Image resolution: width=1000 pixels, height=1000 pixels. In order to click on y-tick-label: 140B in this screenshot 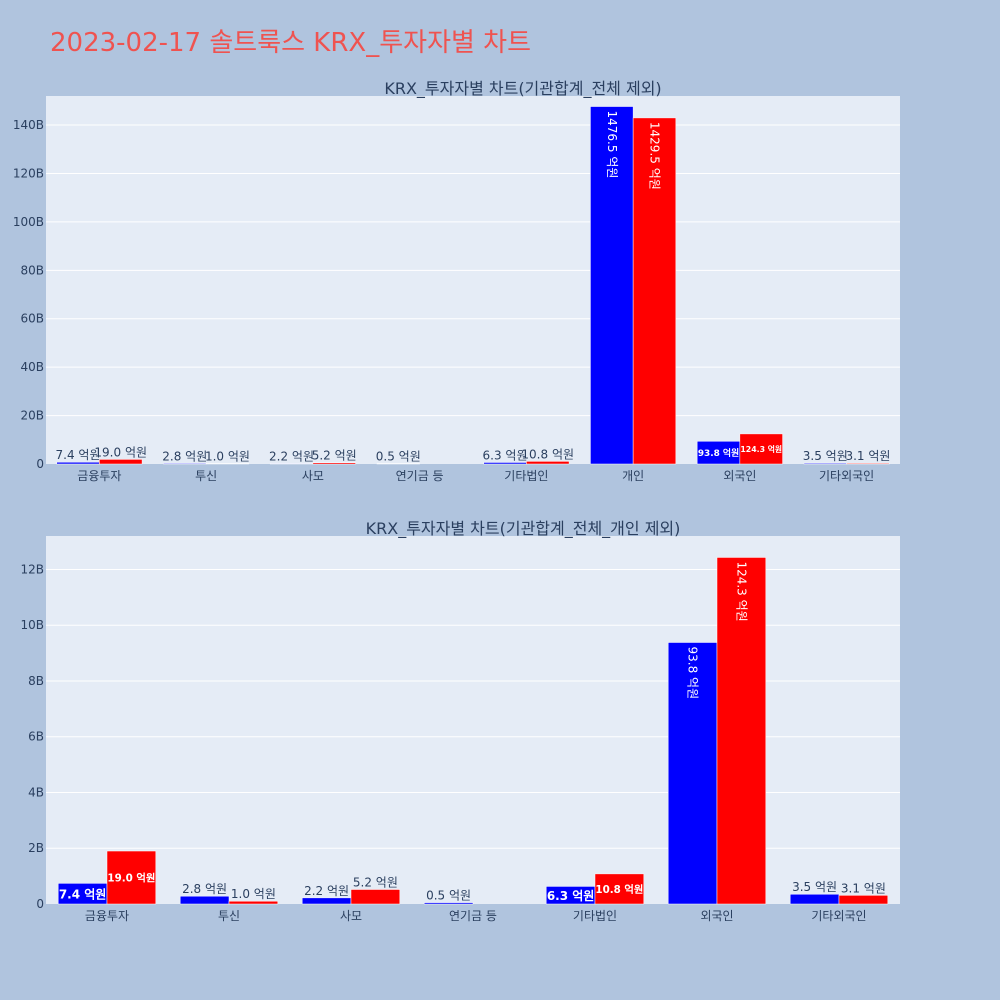, I will do `click(28, 125)`.